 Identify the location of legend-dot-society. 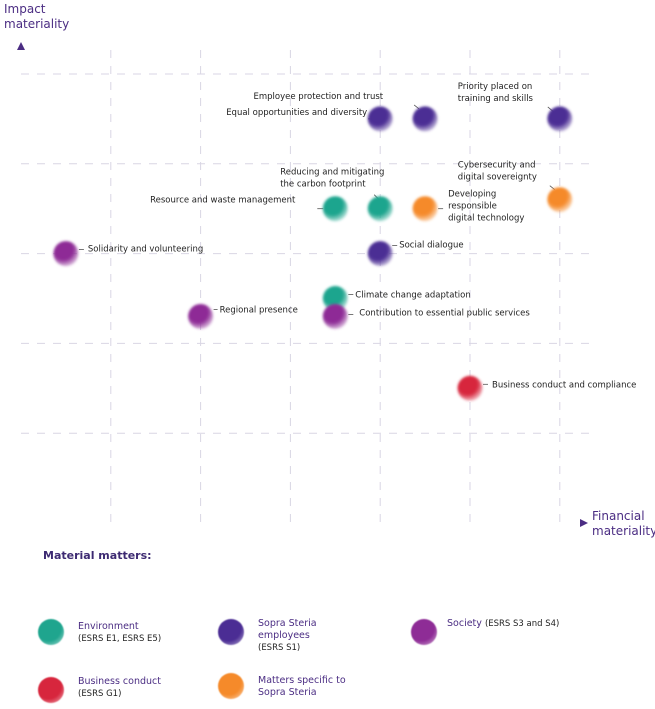
(424, 632).